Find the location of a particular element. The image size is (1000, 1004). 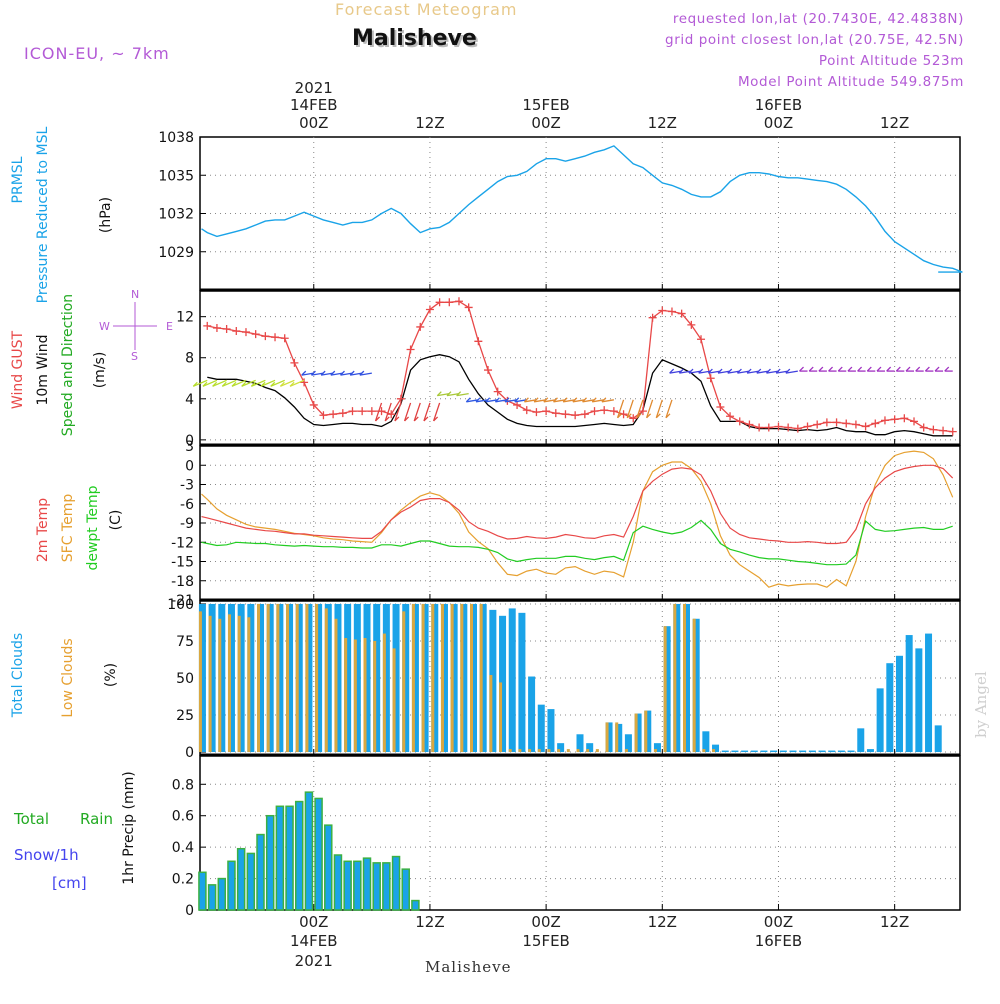

bottom-time-label: 00Z is located at coordinates (313, 922).